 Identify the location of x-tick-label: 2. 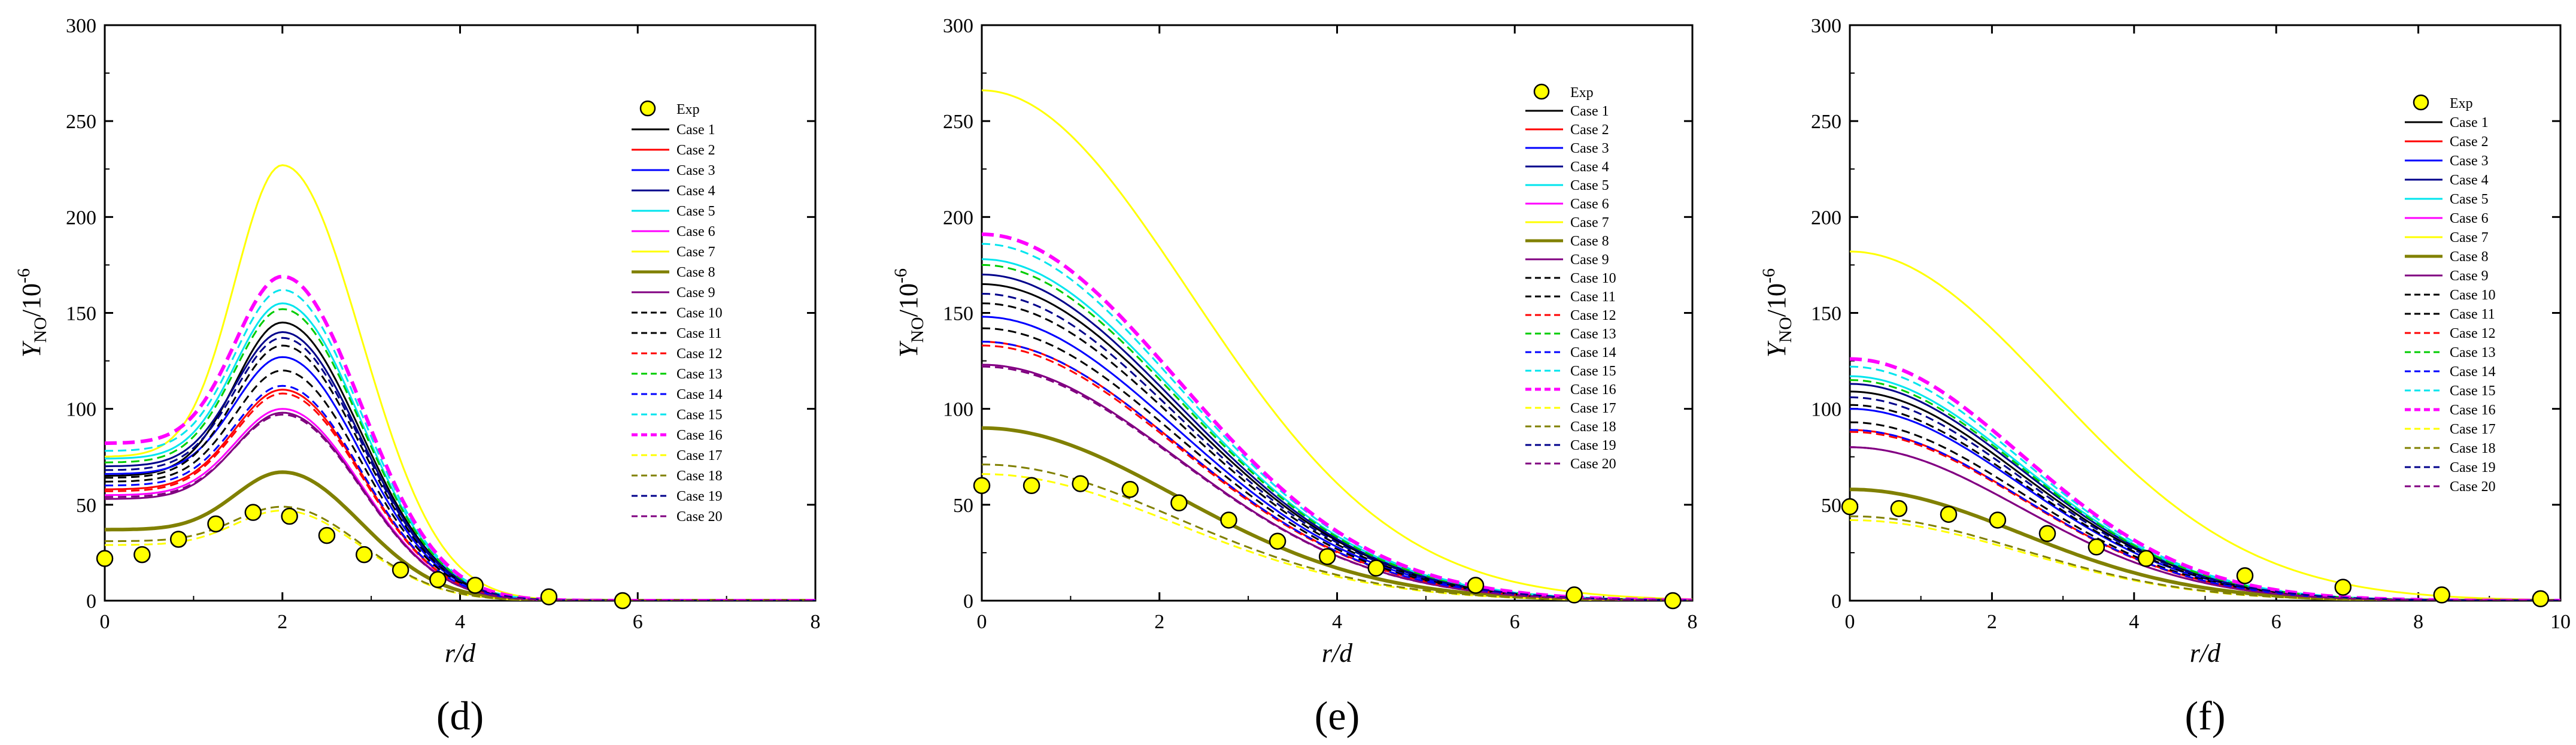
(1159, 622).